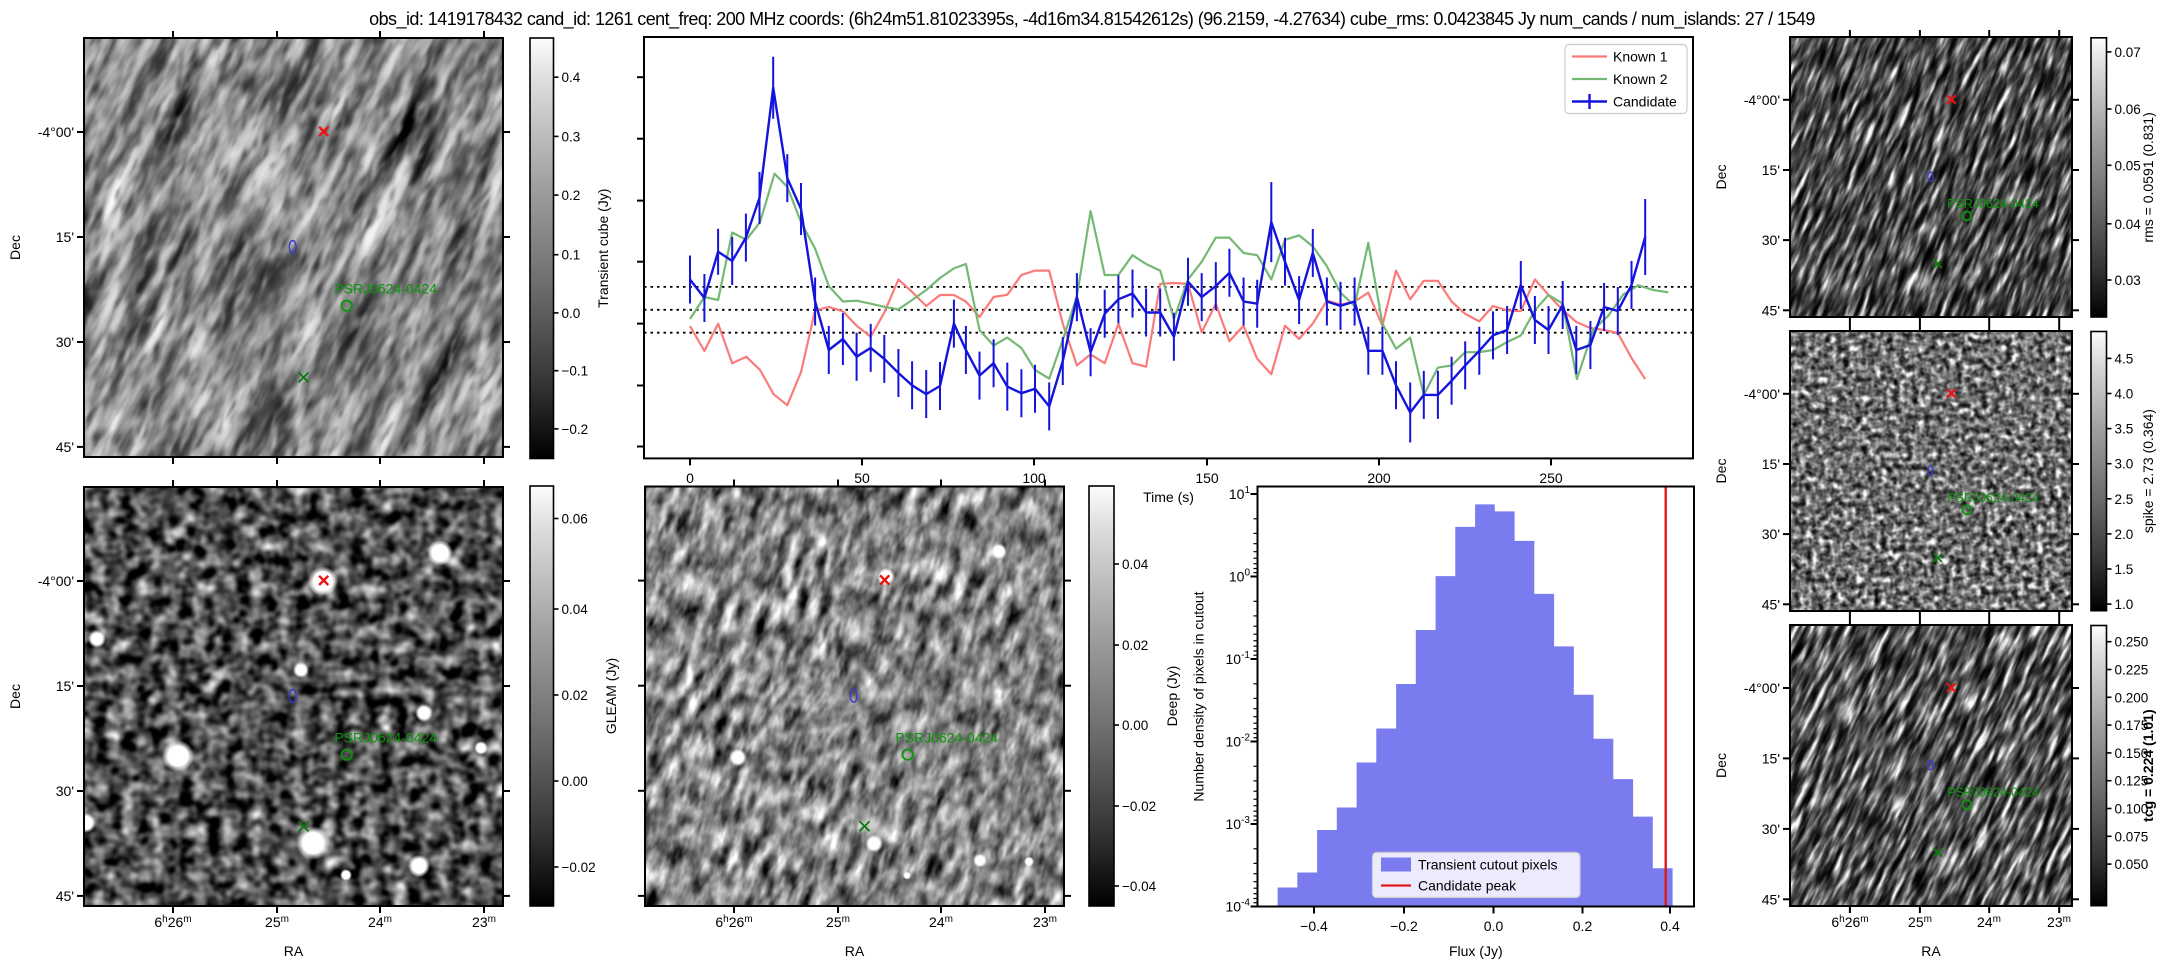 This screenshot has width=2184, height=965. What do you see at coordinates (2132, 809) in the screenshot?
I see `svg-text: 0.100` at bounding box center [2132, 809].